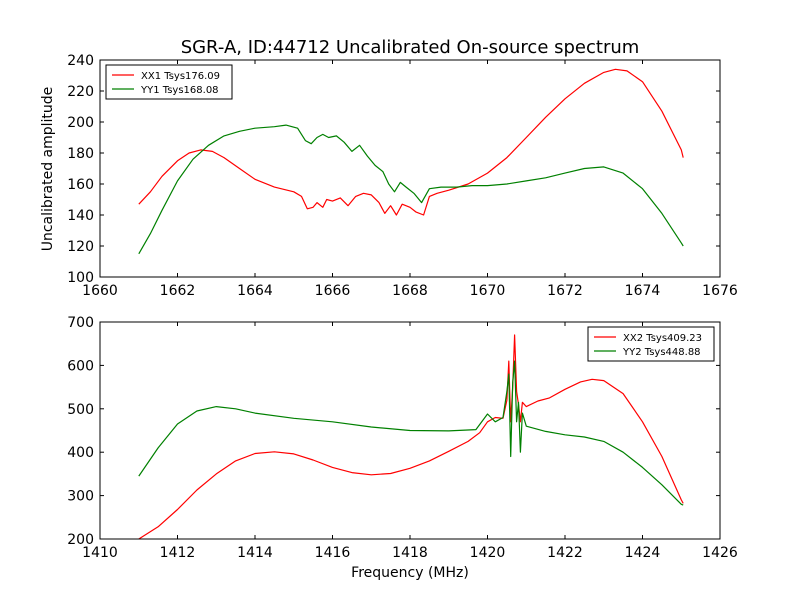 This screenshot has height=600, width=800. I want to click on top-x-tick-label: 1674, so click(643, 291).